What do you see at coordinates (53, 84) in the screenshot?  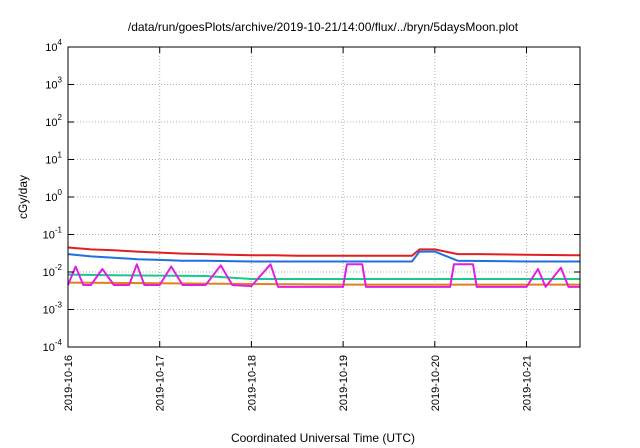 I see `y-tick-label: 10³` at bounding box center [53, 84].